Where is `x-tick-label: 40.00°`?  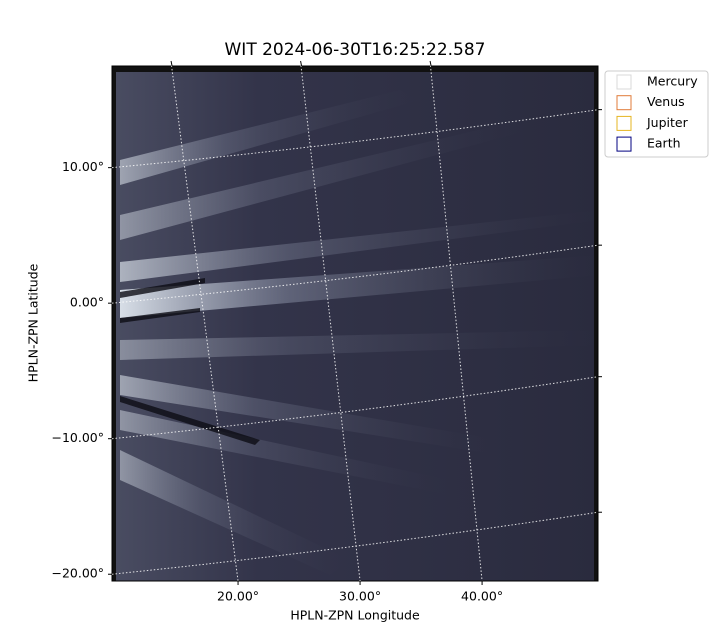 x-tick-label: 40.00° is located at coordinates (482, 596).